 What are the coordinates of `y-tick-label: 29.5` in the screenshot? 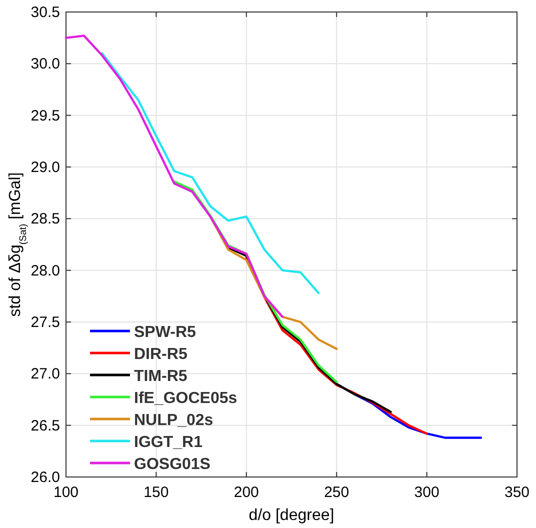 It's located at (45, 115).